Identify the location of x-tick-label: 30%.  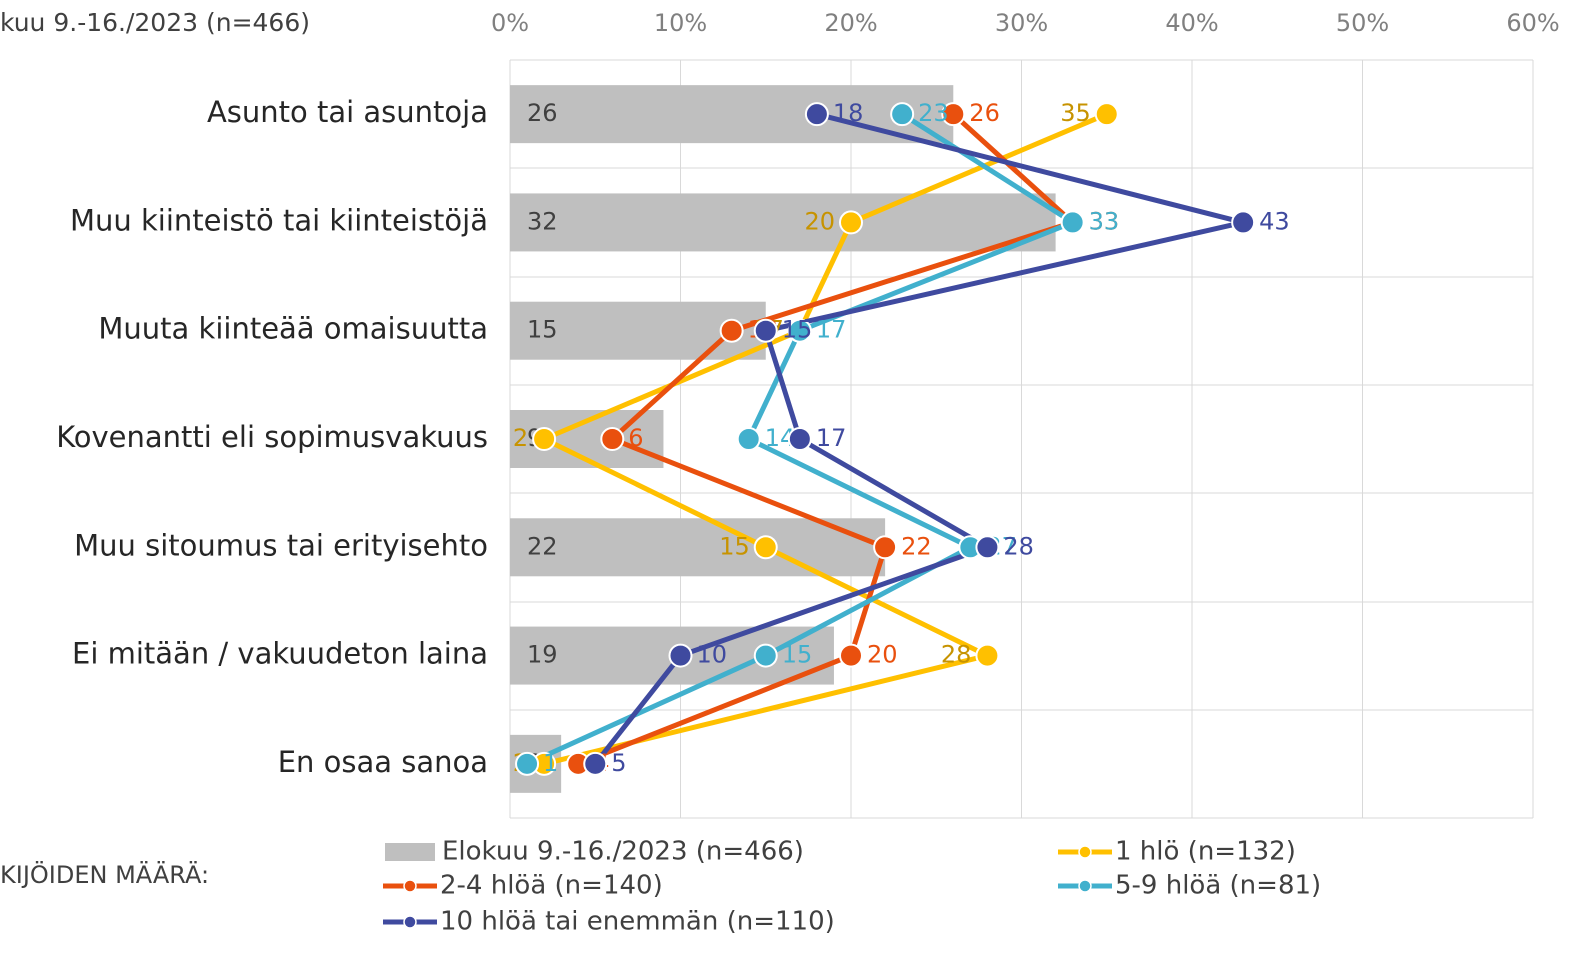
(1021, 23).